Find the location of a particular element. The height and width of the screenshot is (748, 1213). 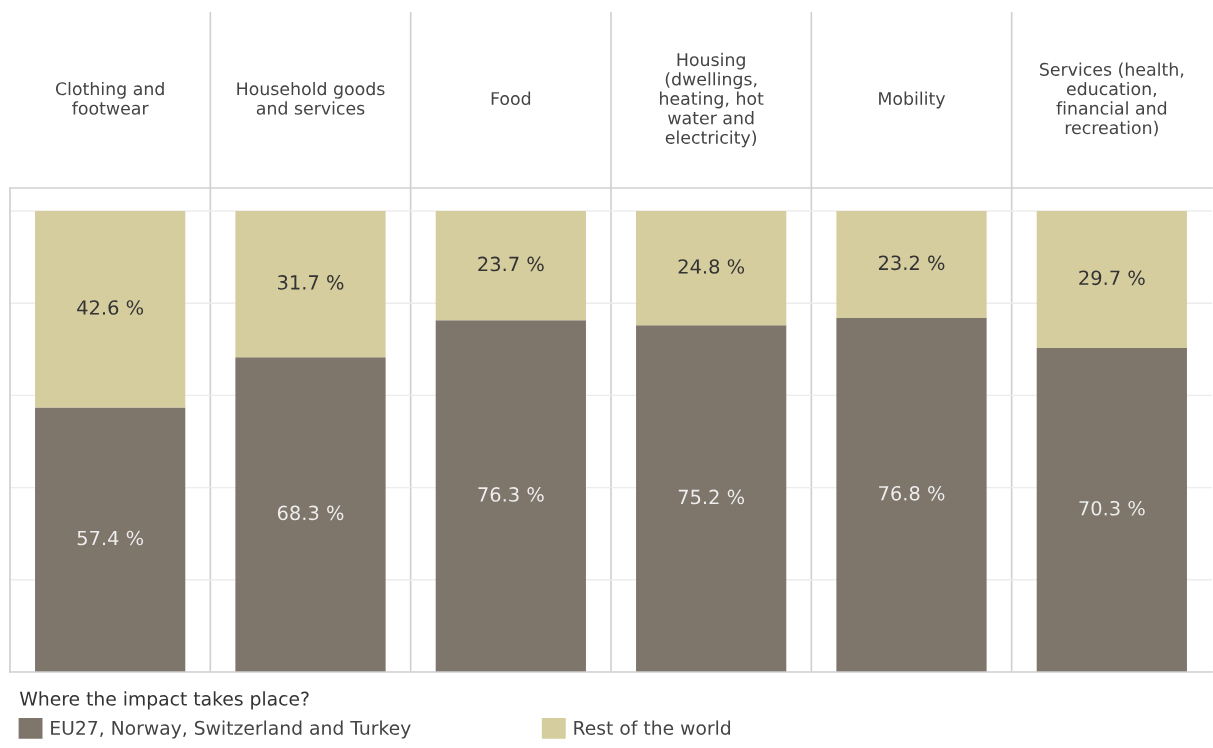

legend-label: EU27, Norway, Switzerland and Turkey is located at coordinates (231, 729).